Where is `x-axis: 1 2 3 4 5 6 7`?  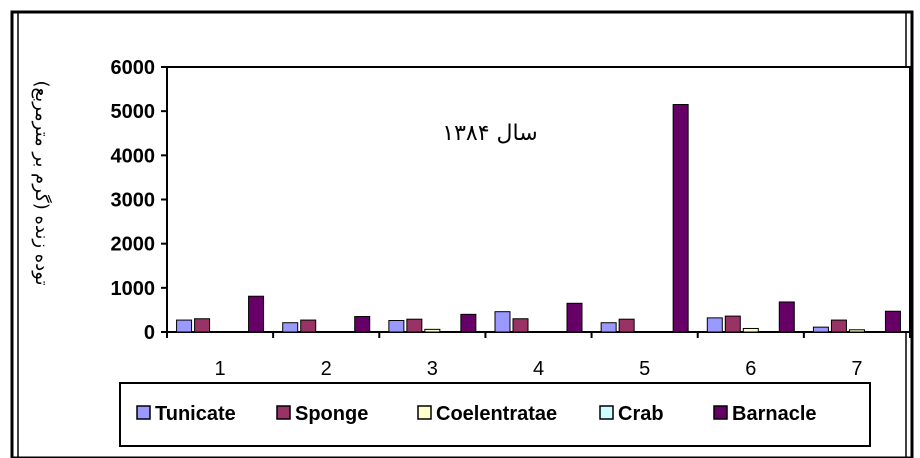 x-axis: 1 2 3 4 5 6 7 is located at coordinates (538, 356).